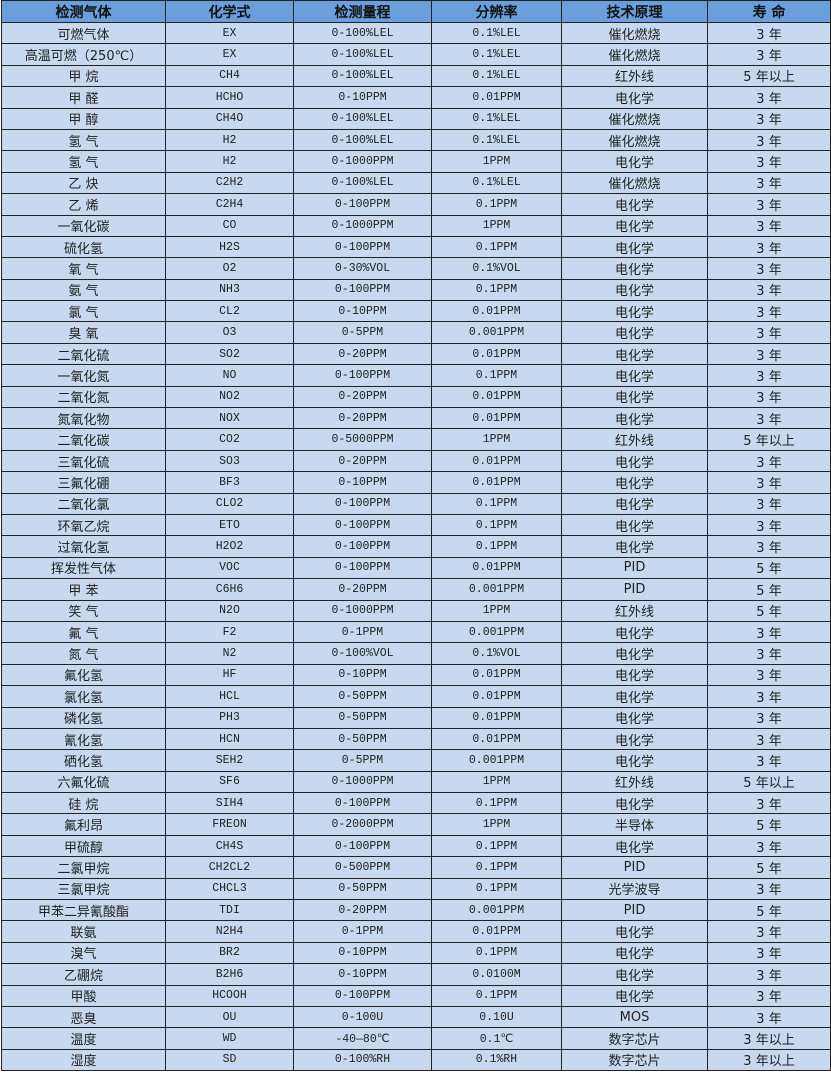  What do you see at coordinates (83, 268) in the screenshot?
I see `cell-gas-name: 氧 气` at bounding box center [83, 268].